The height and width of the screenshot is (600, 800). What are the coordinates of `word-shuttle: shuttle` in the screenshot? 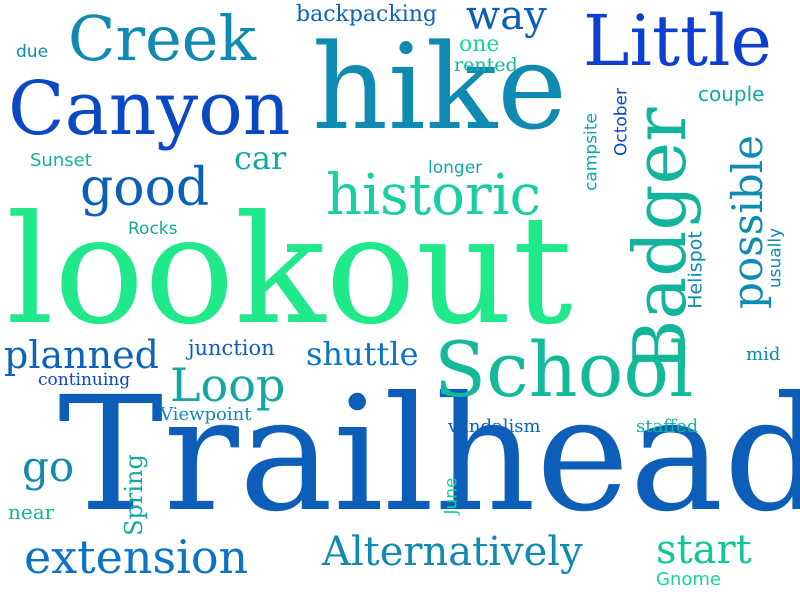 It's located at (362, 354).